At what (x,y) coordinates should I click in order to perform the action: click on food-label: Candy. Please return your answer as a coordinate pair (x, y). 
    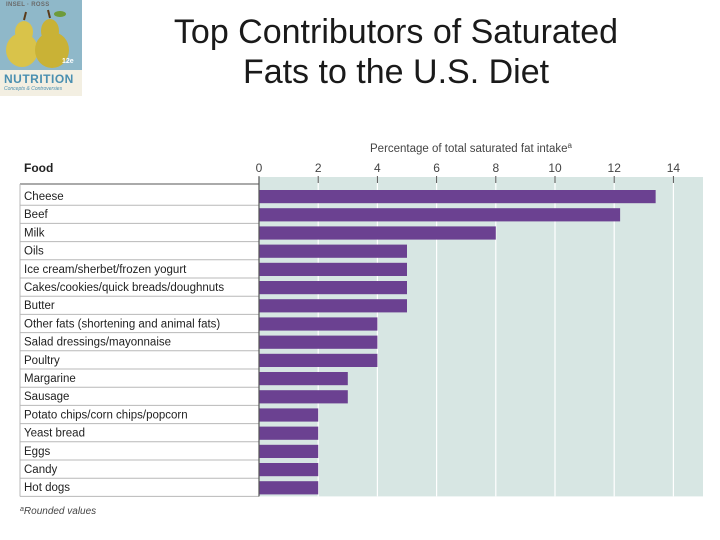
    Looking at the image, I should click on (40, 470).